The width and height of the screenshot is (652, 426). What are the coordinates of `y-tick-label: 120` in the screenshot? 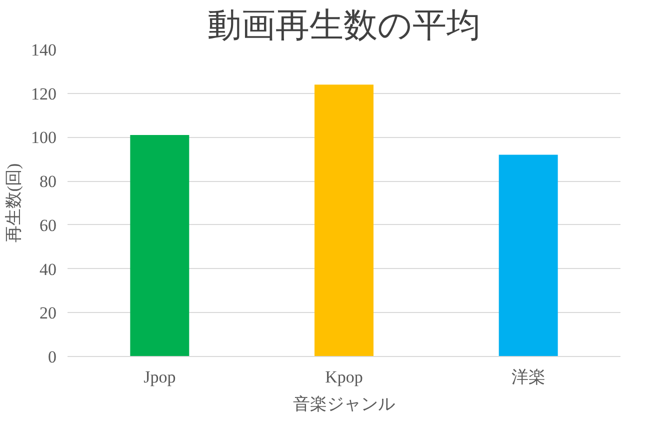 It's located at (43, 94).